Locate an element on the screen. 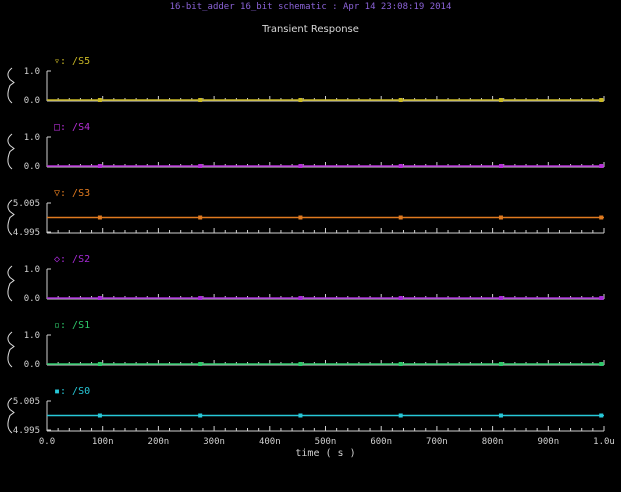 This screenshot has width=621, height=492. x-tick-label: 800n is located at coordinates (493, 442).